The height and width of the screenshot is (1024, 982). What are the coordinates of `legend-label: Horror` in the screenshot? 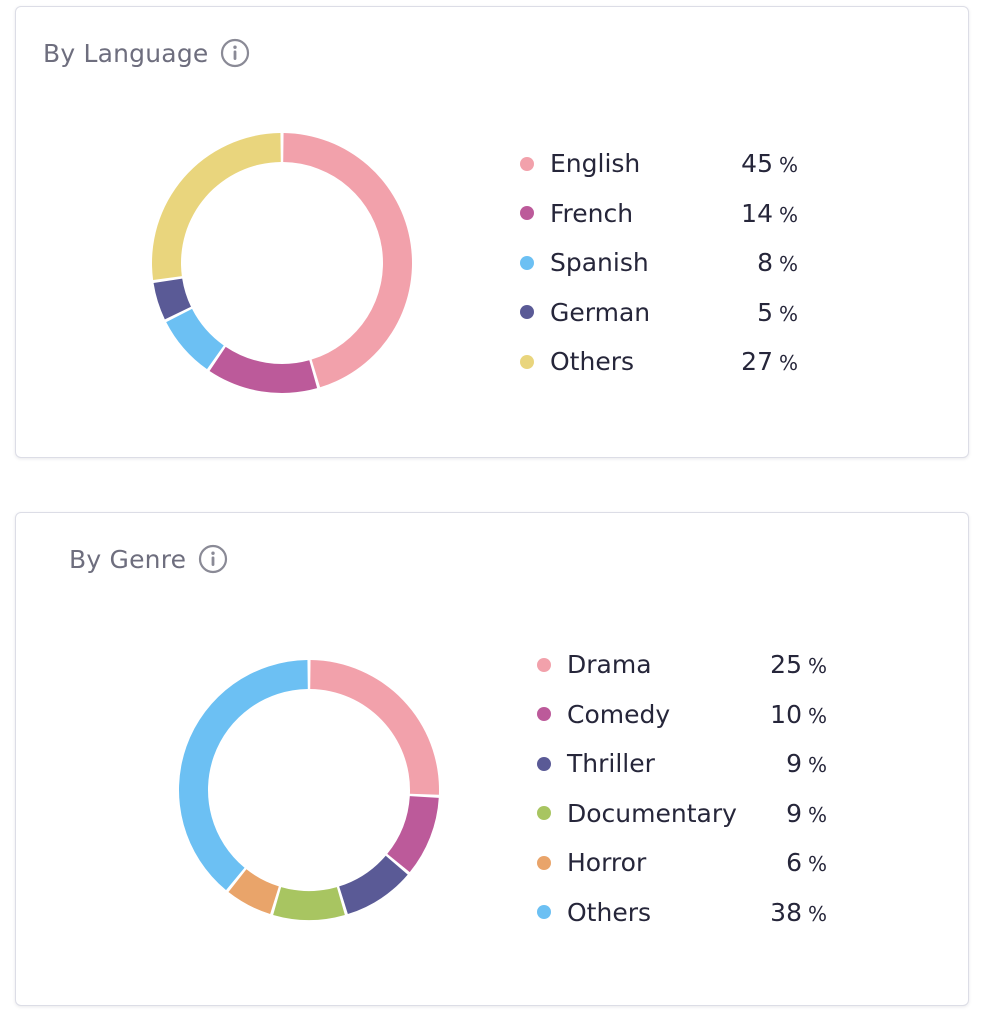 It's located at (607, 863).